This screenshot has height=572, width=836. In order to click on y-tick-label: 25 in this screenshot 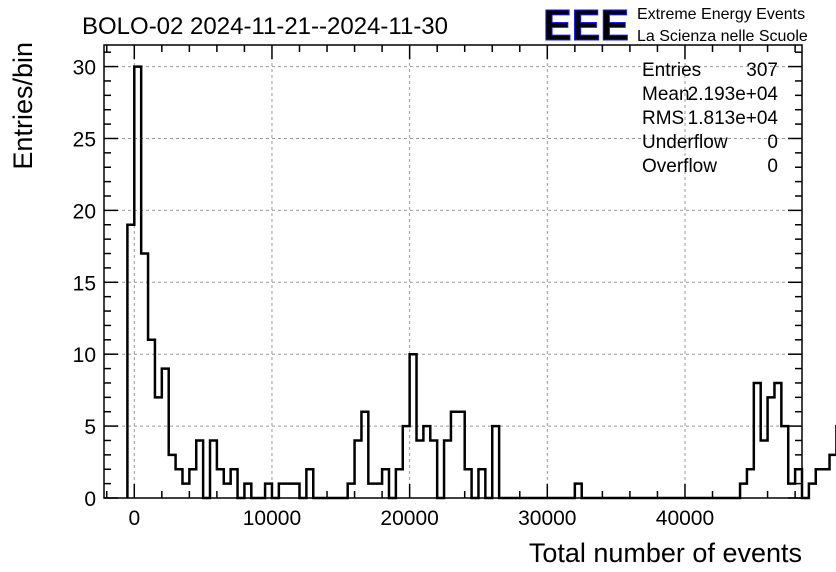, I will do `click(84, 139)`.